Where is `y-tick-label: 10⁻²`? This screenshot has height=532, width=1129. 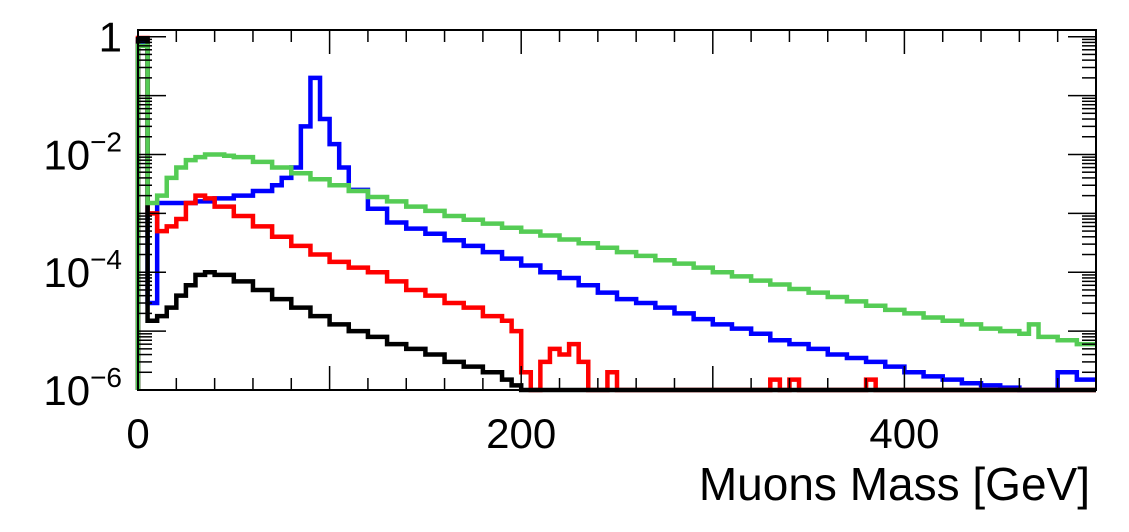
y-tick-label: 10⁻² is located at coordinates (82, 152).